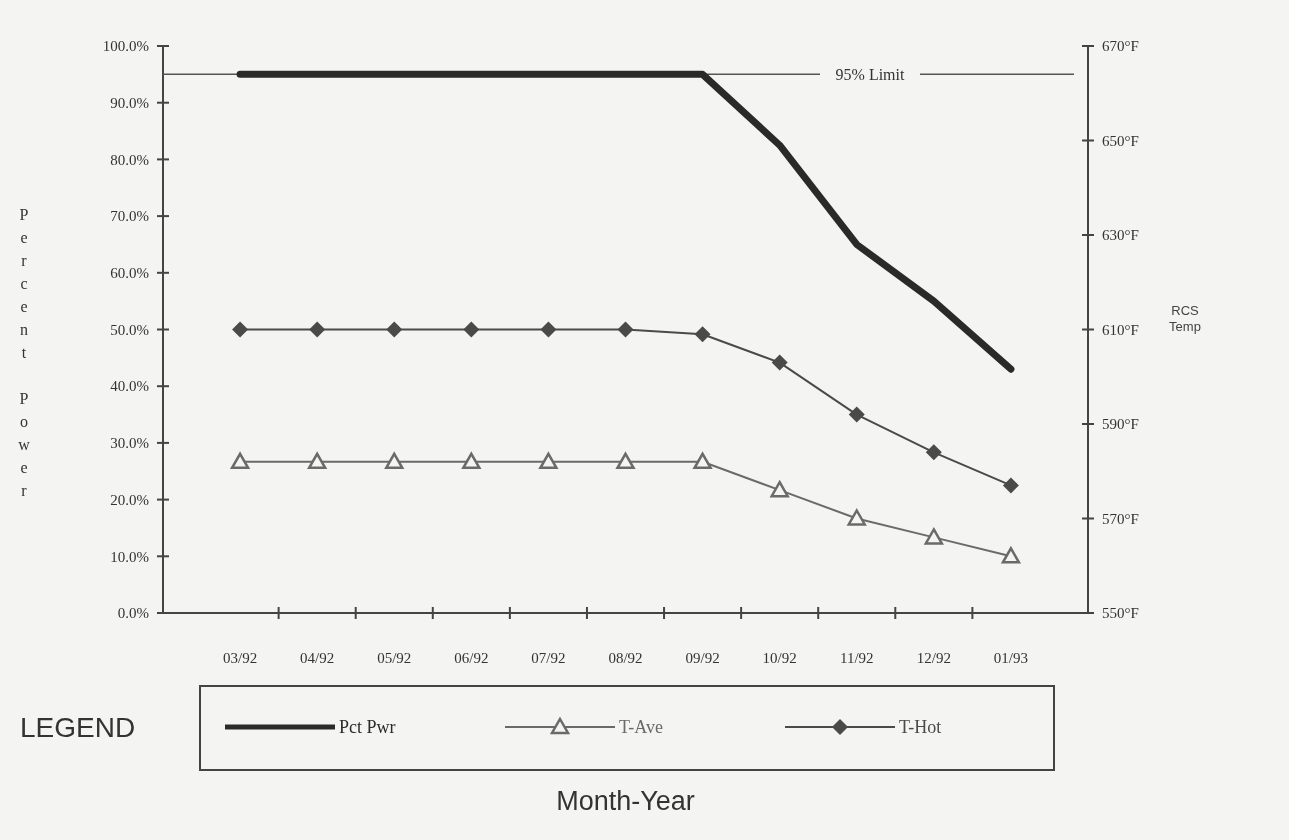 The width and height of the screenshot is (1289, 840). Describe the element at coordinates (133, 613) in the screenshot. I see `y-tick-label: 0.0%` at that location.